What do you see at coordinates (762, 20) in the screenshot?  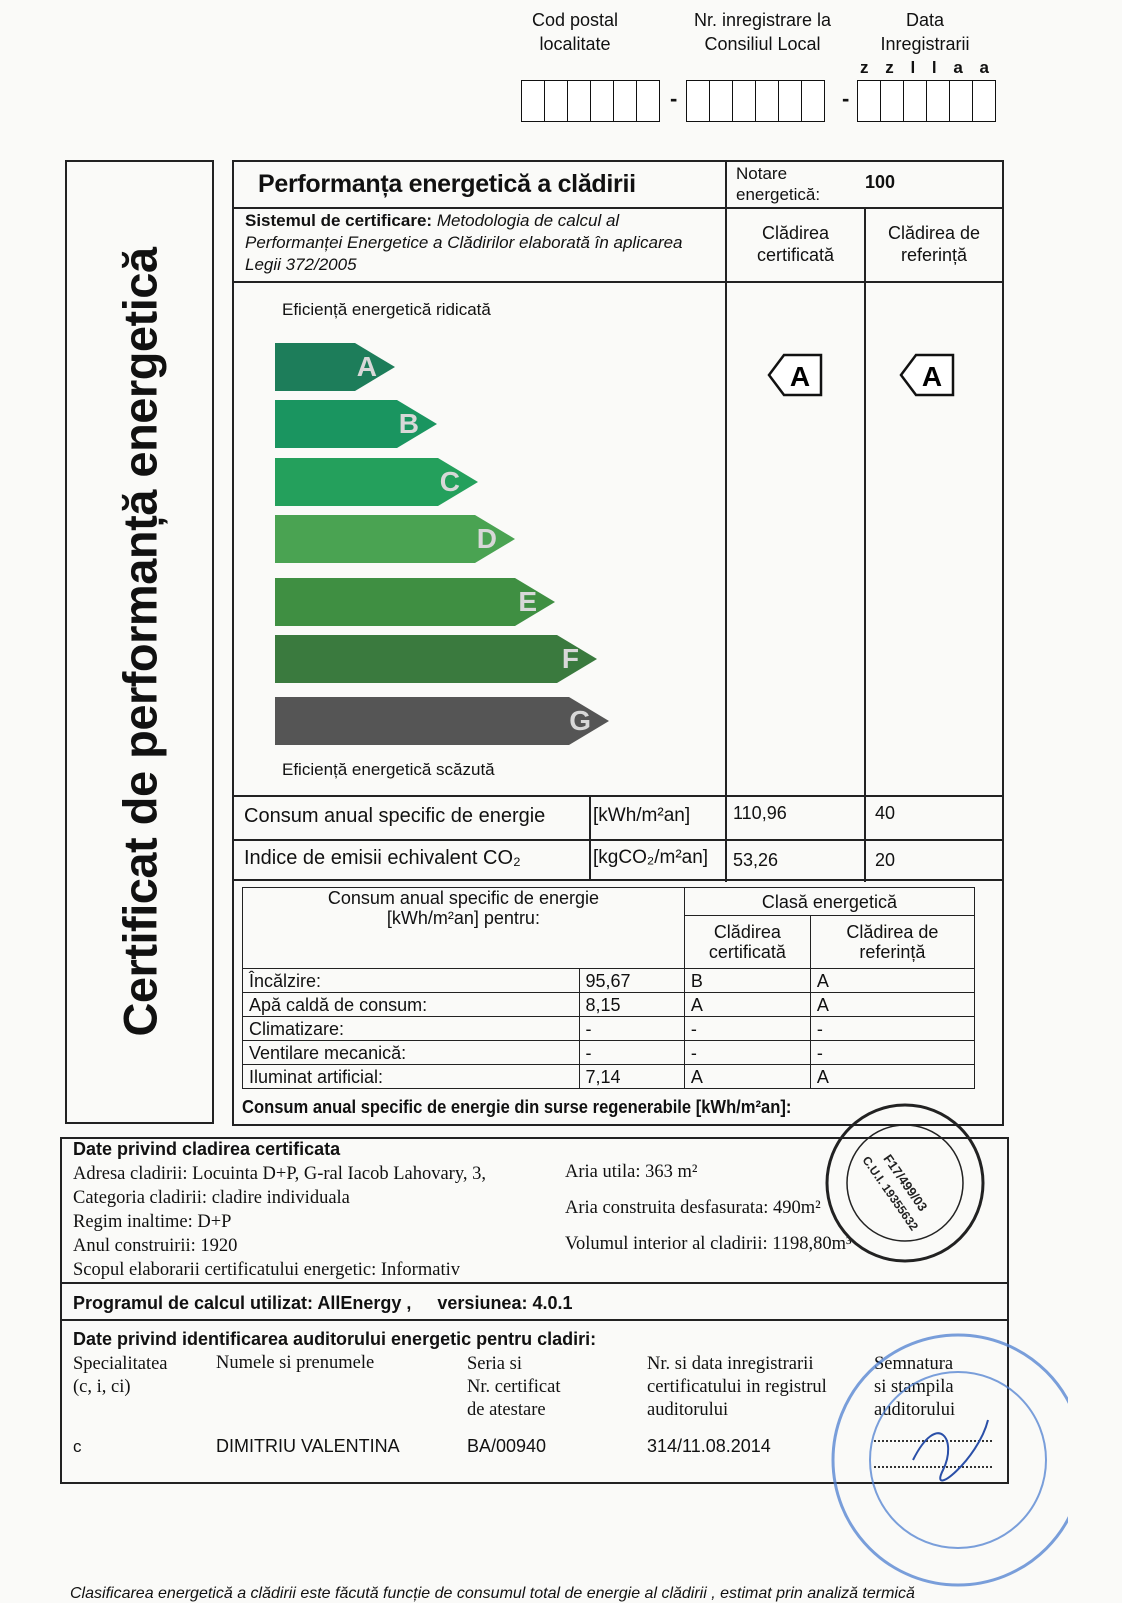 I see `label-line: Nr. inregistrare la` at bounding box center [762, 20].